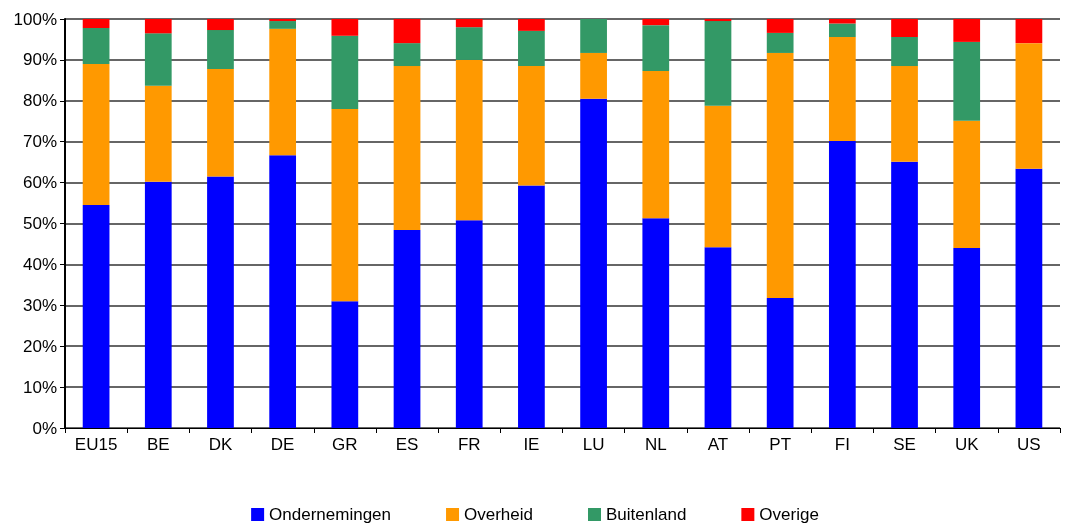 This screenshot has width=1070, height=528. I want to click on legend-label: Overheid, so click(499, 514).